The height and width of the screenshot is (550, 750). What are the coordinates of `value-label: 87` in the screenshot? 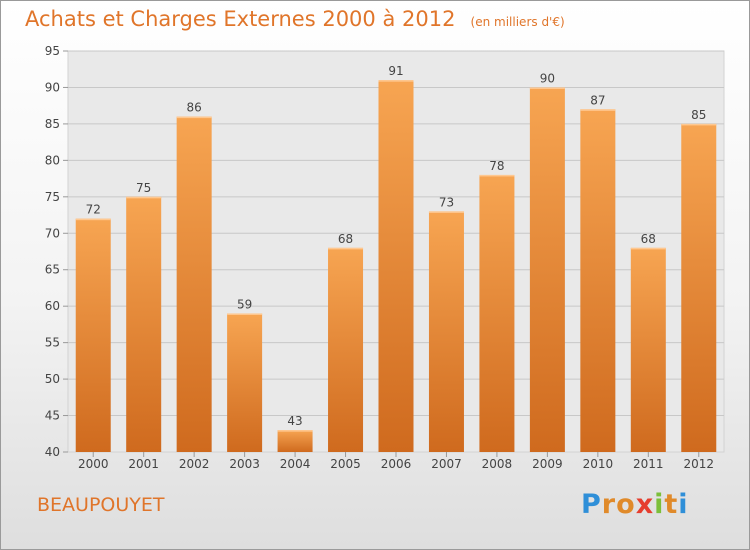 It's located at (597, 100).